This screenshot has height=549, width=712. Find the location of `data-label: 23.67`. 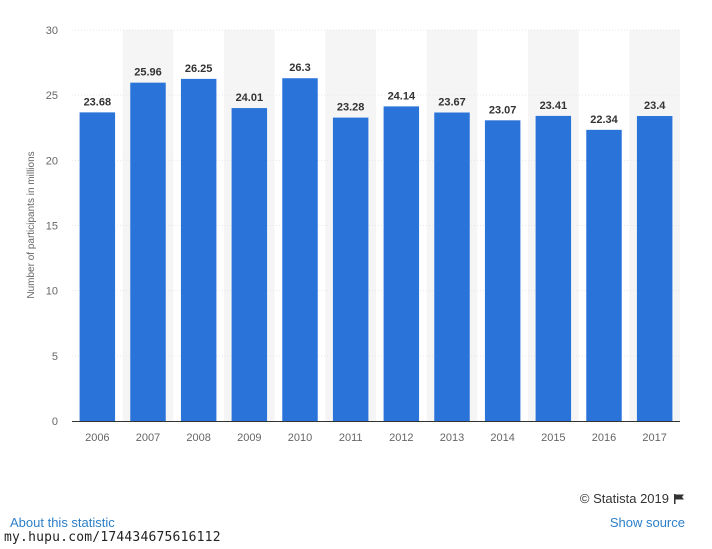

data-label: 23.67 is located at coordinates (452, 103).